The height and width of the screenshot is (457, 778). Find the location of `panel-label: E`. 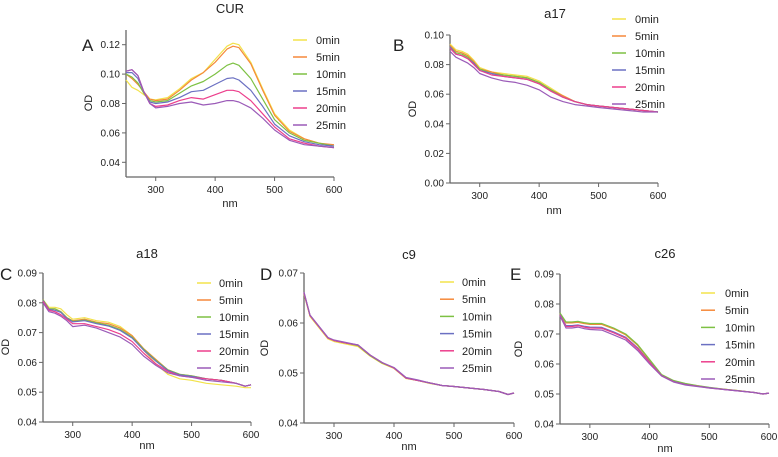

panel-label: E is located at coordinates (515, 274).